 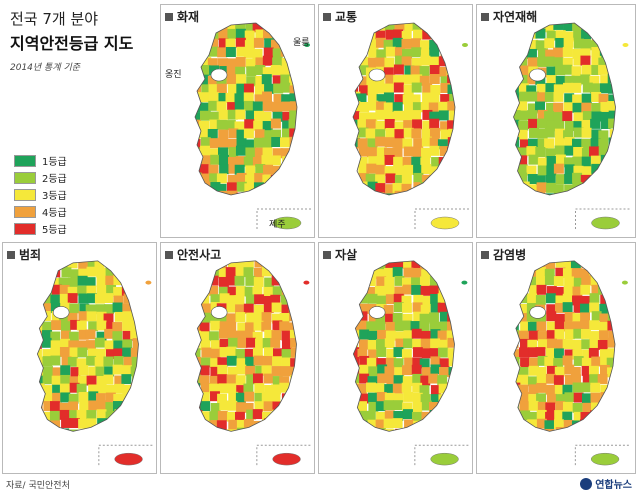 What do you see at coordinates (38, 486) in the screenshot?
I see `source-text: 자료/ 국민안전처` at bounding box center [38, 486].